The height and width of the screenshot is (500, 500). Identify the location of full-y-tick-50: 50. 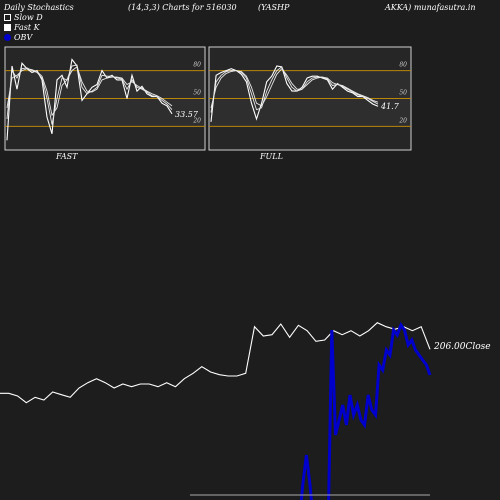
(403, 93).